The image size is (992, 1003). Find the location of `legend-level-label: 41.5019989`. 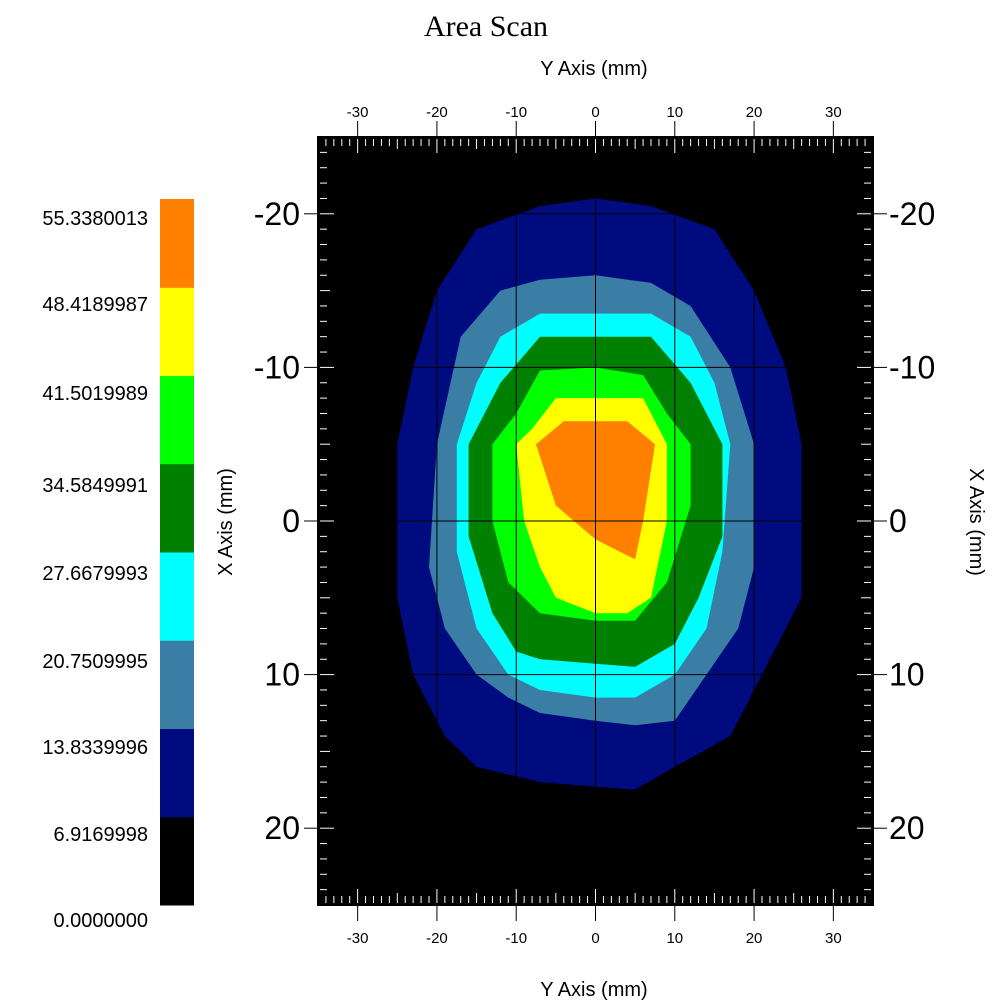

legend-level-label: 41.5019989 is located at coordinates (95, 394).